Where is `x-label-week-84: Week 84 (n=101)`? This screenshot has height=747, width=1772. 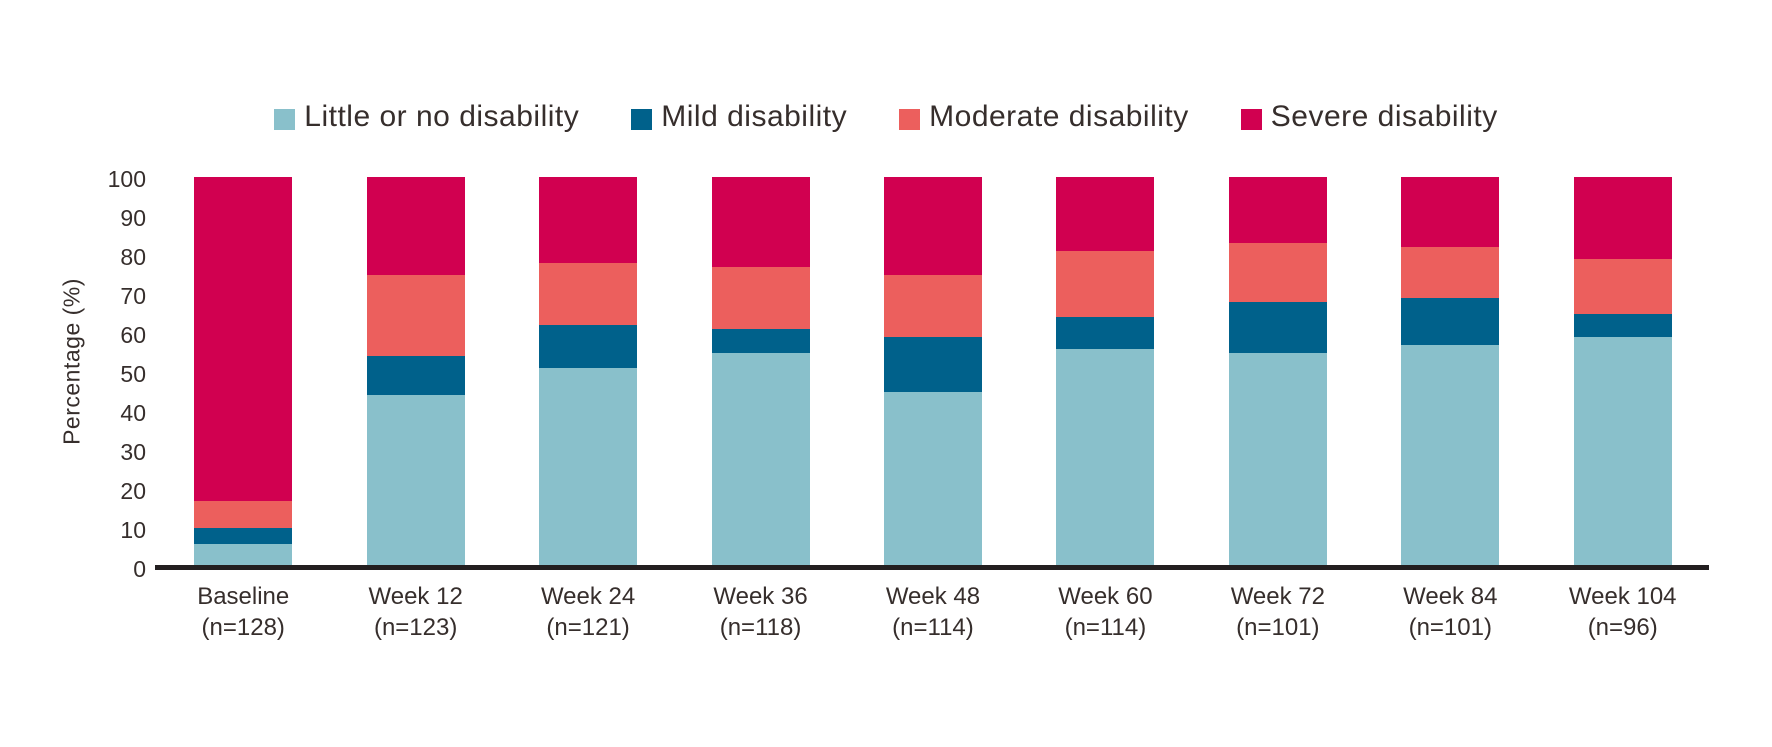
x-label-week-84: Week 84 (n=101) is located at coordinates (1450, 612).